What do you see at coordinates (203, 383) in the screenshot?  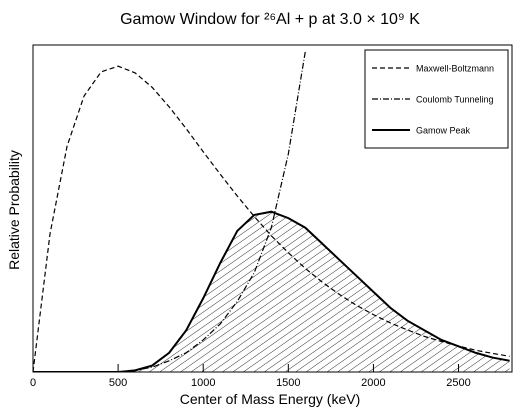 I see `x-tick-label: 1000` at bounding box center [203, 383].